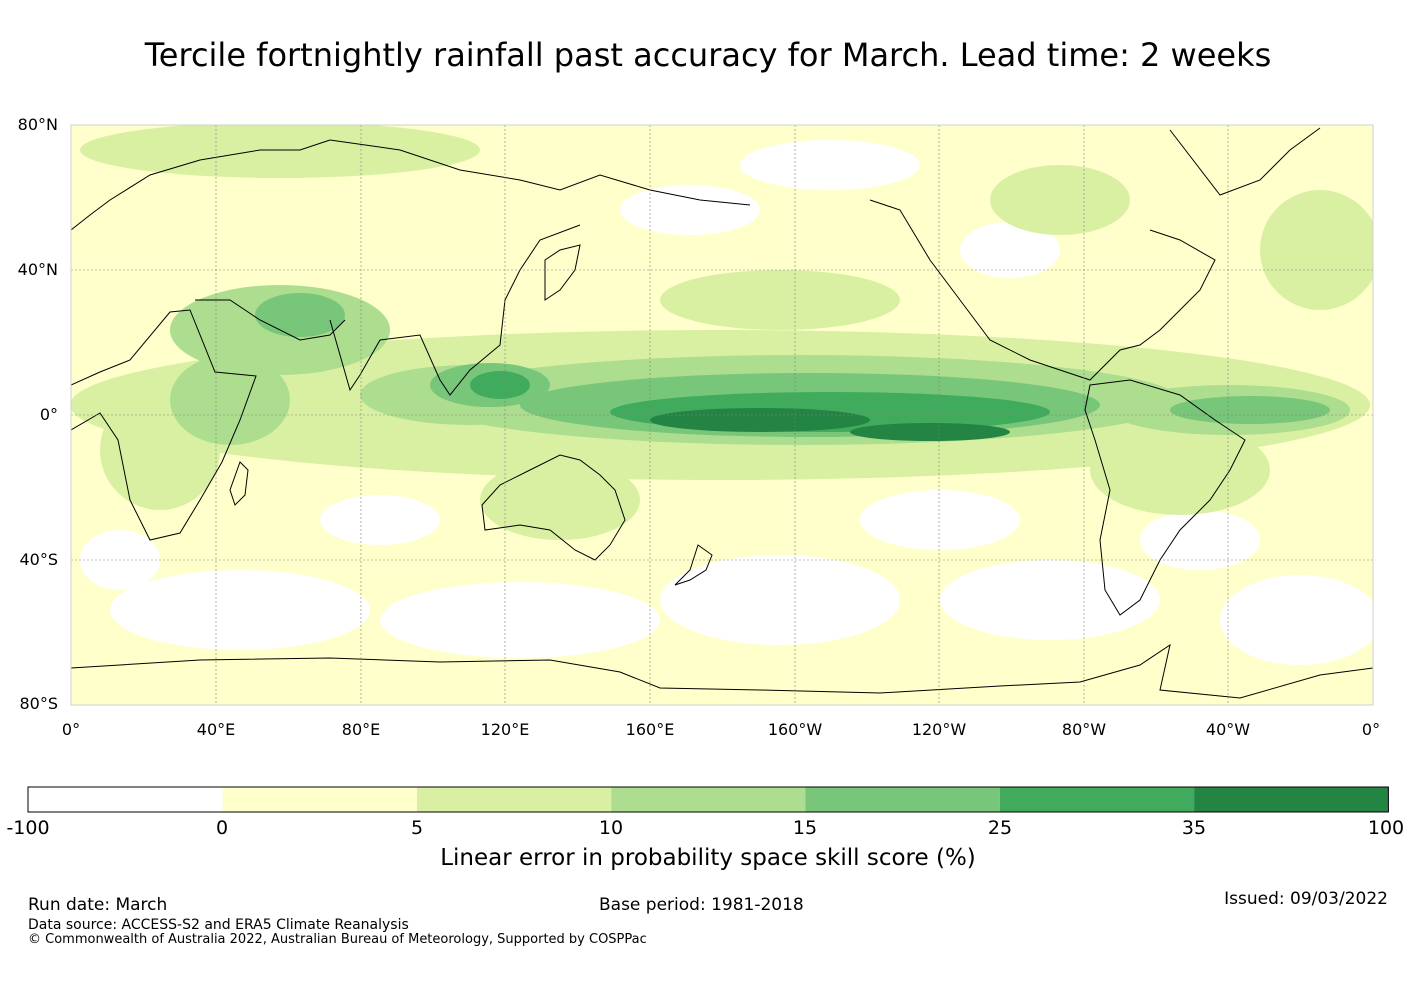  What do you see at coordinates (1245, 161) in the screenshot?
I see `greenland-coastline` at bounding box center [1245, 161].